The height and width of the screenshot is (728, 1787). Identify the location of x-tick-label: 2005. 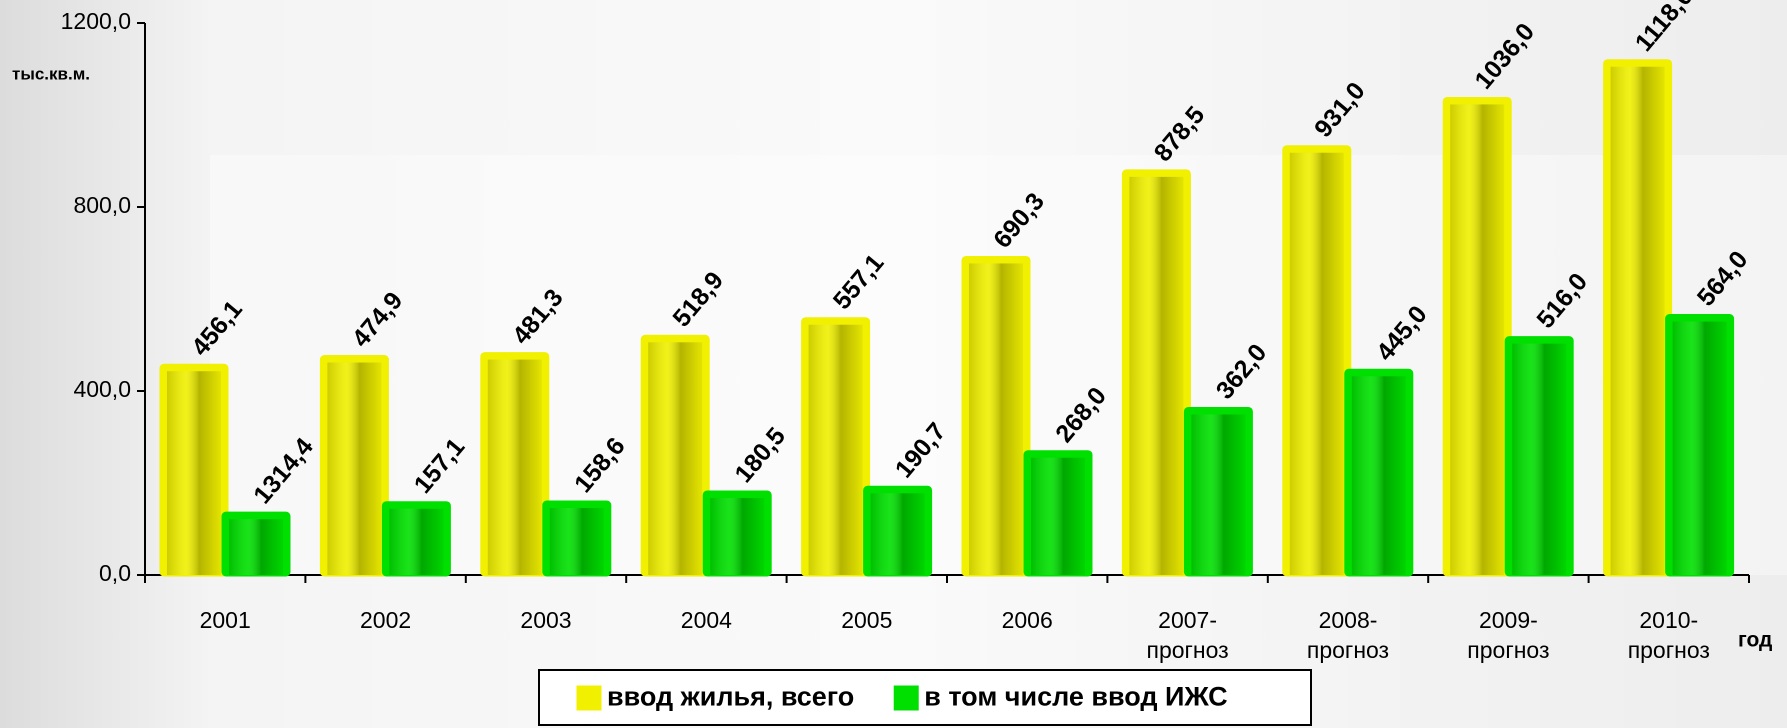
(867, 620).